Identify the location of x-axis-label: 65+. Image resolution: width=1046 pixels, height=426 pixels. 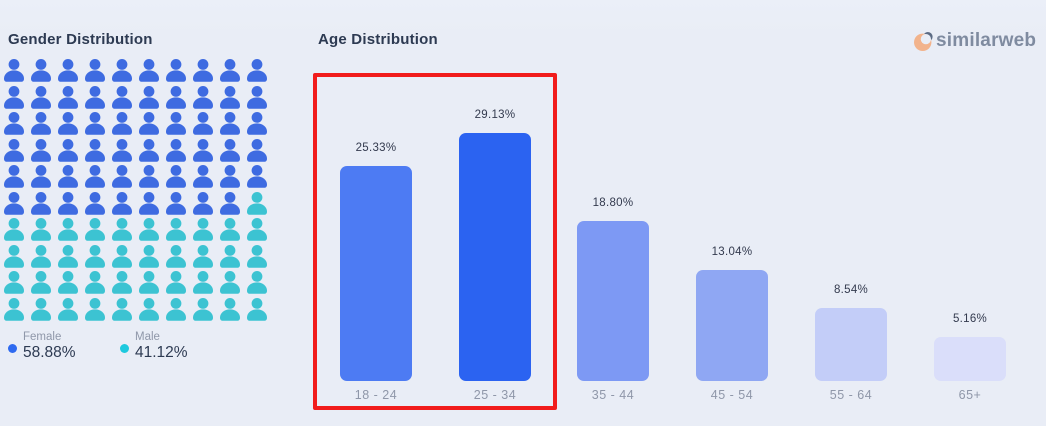
(970, 395).